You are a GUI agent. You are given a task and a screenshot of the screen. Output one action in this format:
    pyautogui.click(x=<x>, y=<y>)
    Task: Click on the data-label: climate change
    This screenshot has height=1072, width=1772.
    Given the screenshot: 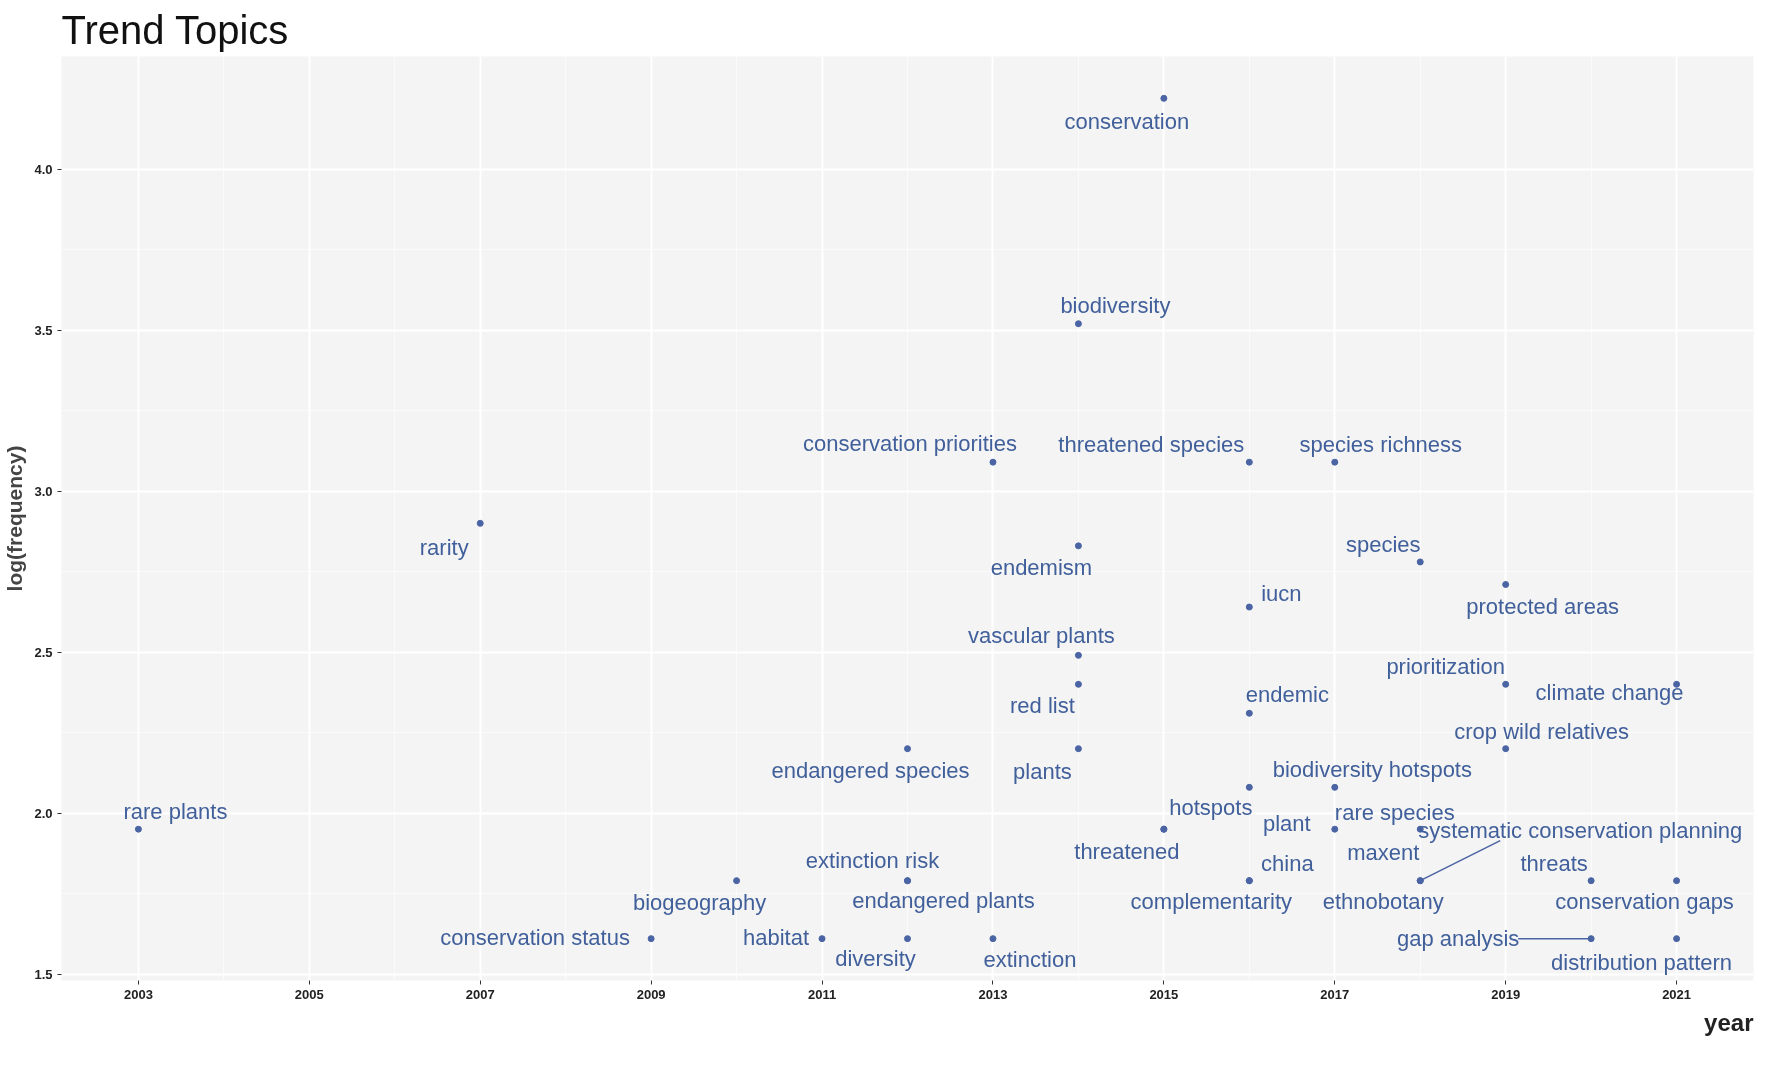 What is the action you would take?
    pyautogui.click(x=1609, y=692)
    